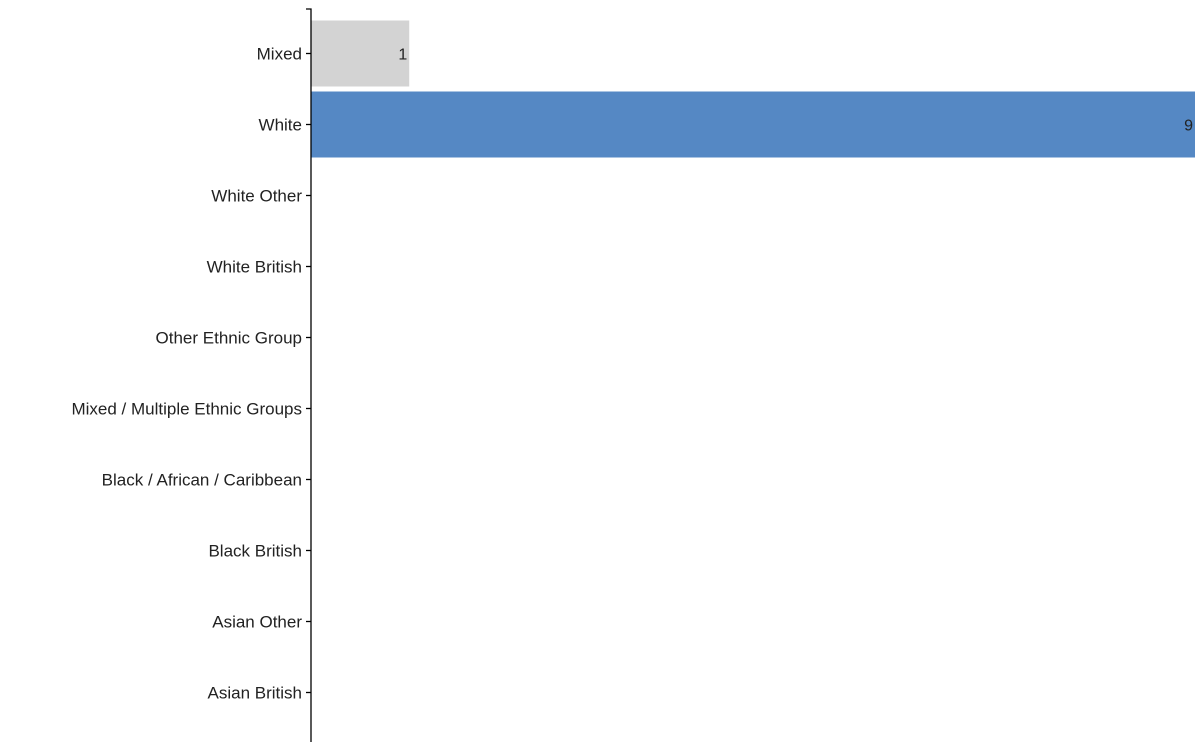 The height and width of the screenshot is (742, 1202). I want to click on y-tick-label-6: Black / African / Caribbean, so click(202, 480).